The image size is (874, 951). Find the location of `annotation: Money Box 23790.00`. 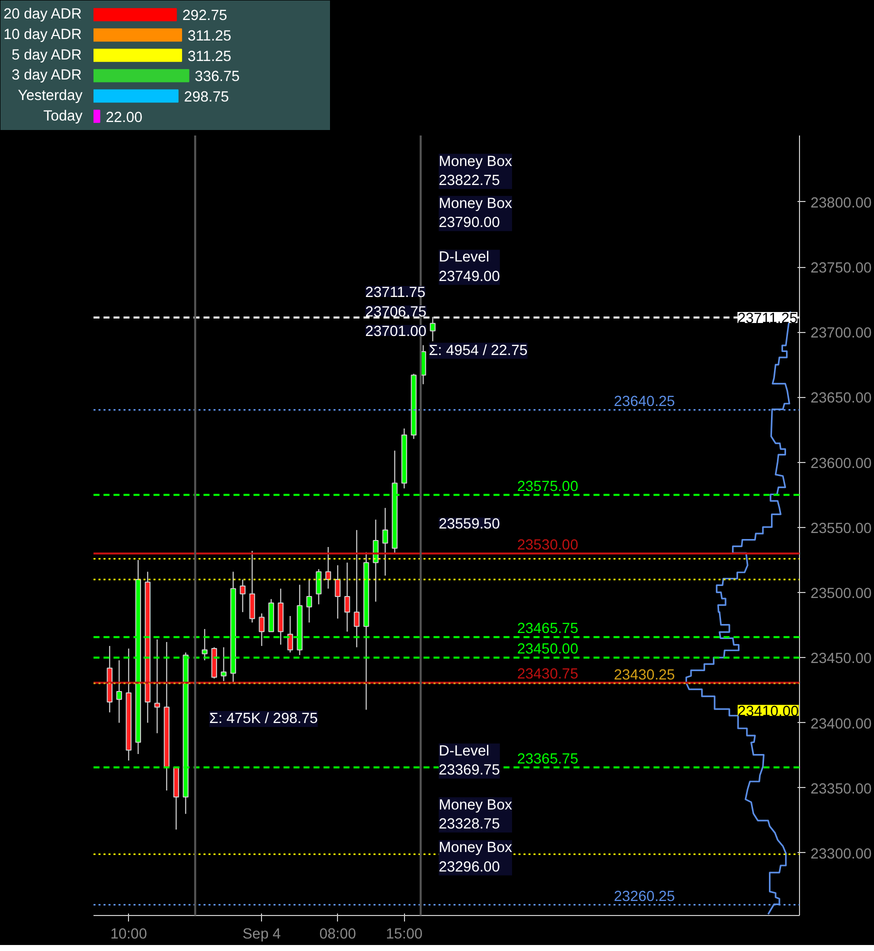

annotation: Money Box 23790.00 is located at coordinates (475, 214).